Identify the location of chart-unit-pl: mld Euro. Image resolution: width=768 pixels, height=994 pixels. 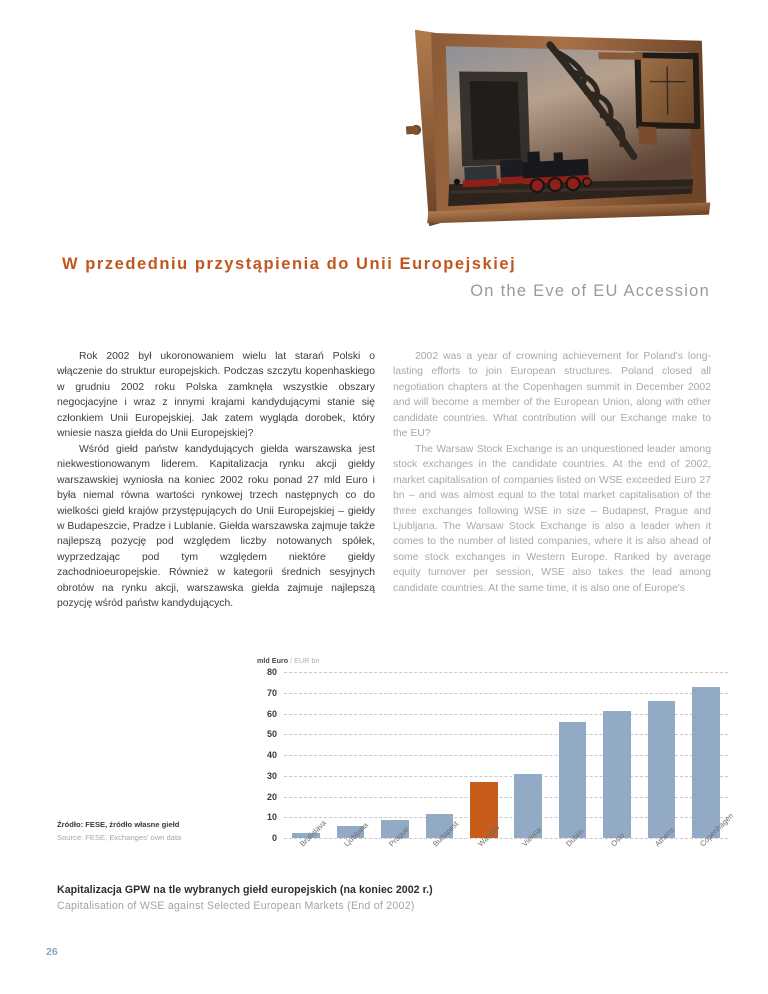
(273, 660).